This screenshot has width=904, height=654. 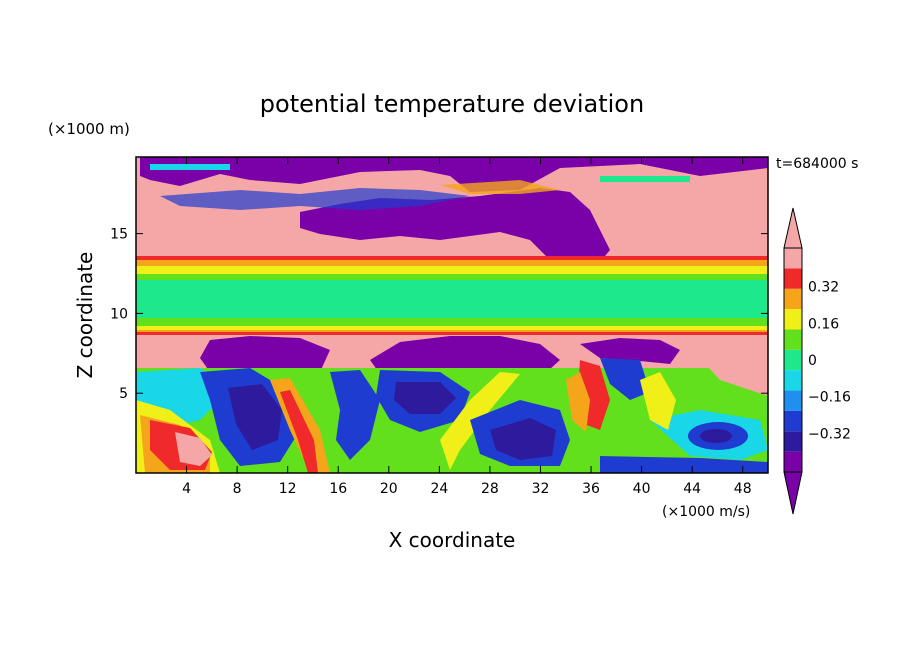 I want to click on band-red-top, so click(x=452, y=258).